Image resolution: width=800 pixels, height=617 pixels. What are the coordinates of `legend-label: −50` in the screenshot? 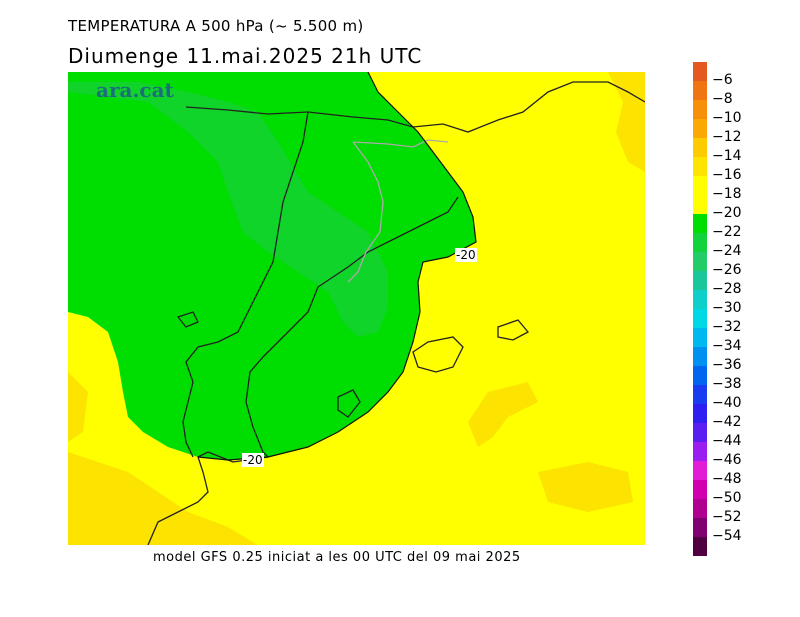 It's located at (727, 498).